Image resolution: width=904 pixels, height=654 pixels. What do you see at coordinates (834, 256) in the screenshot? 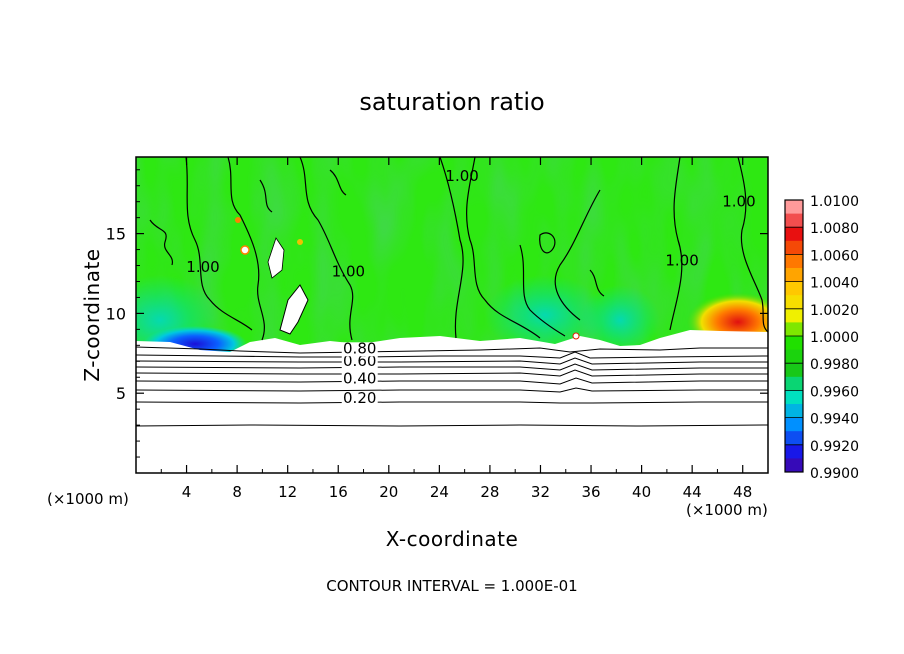
I see `colorbar-label: 1.0060` at bounding box center [834, 256].